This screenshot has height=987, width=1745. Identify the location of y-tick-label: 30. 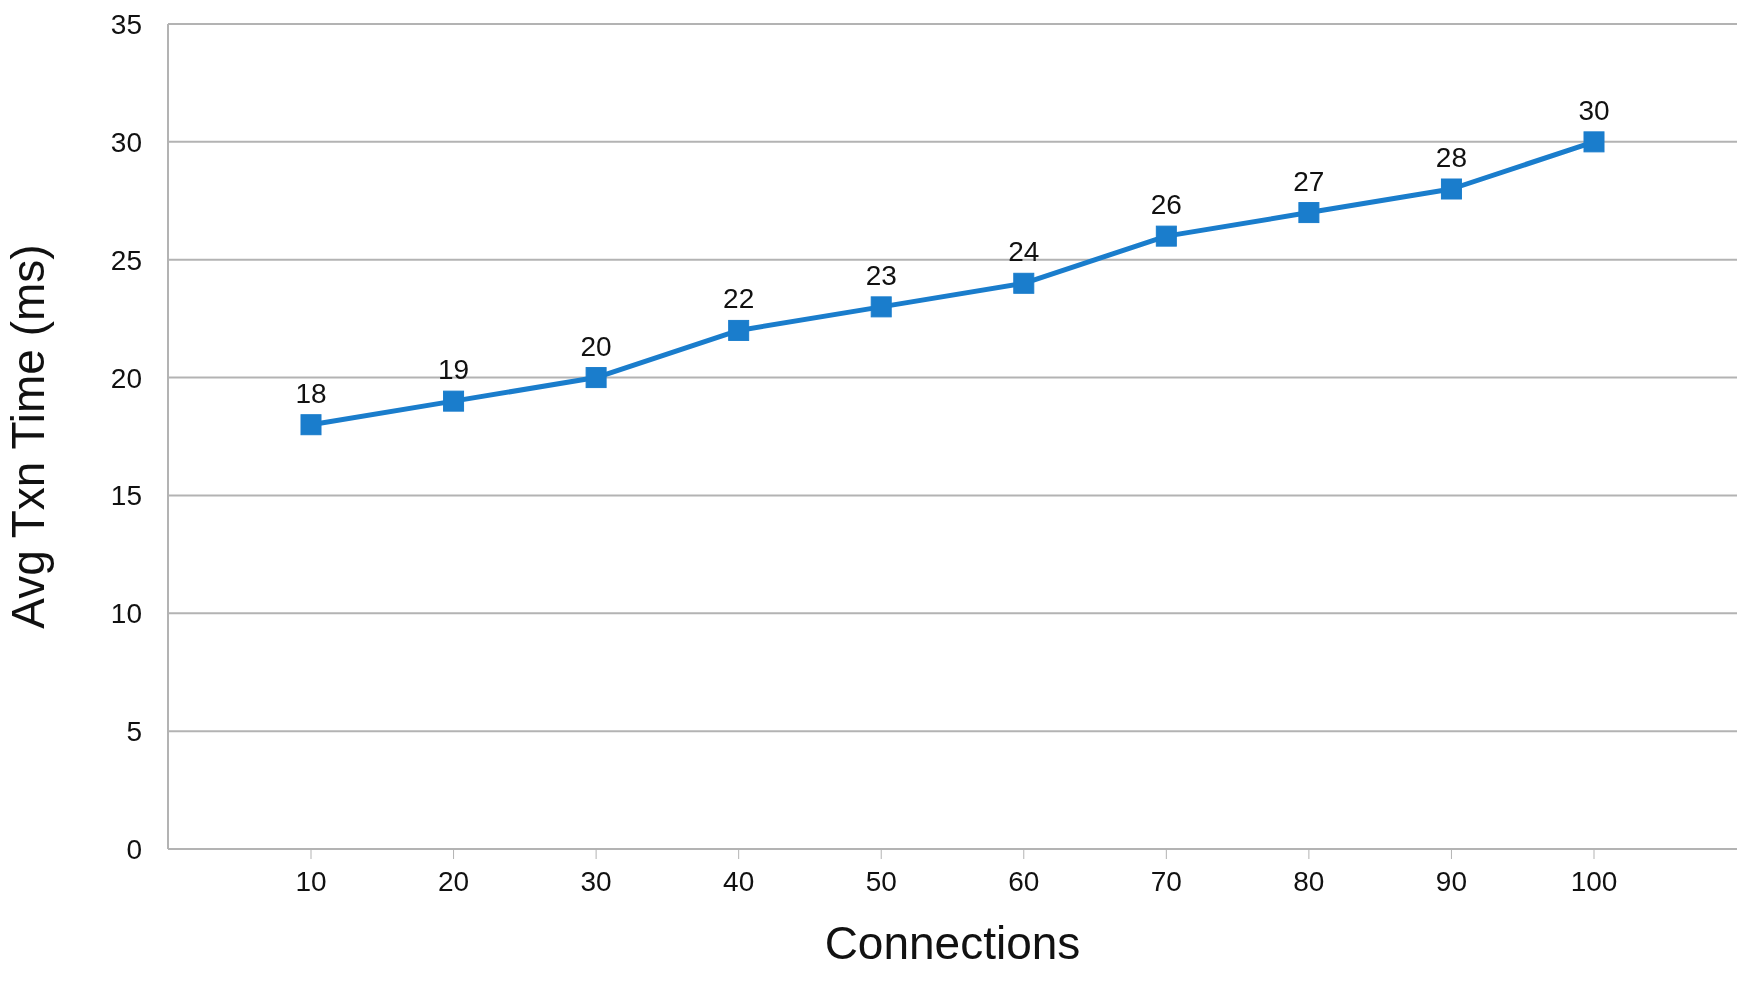
(126, 142).